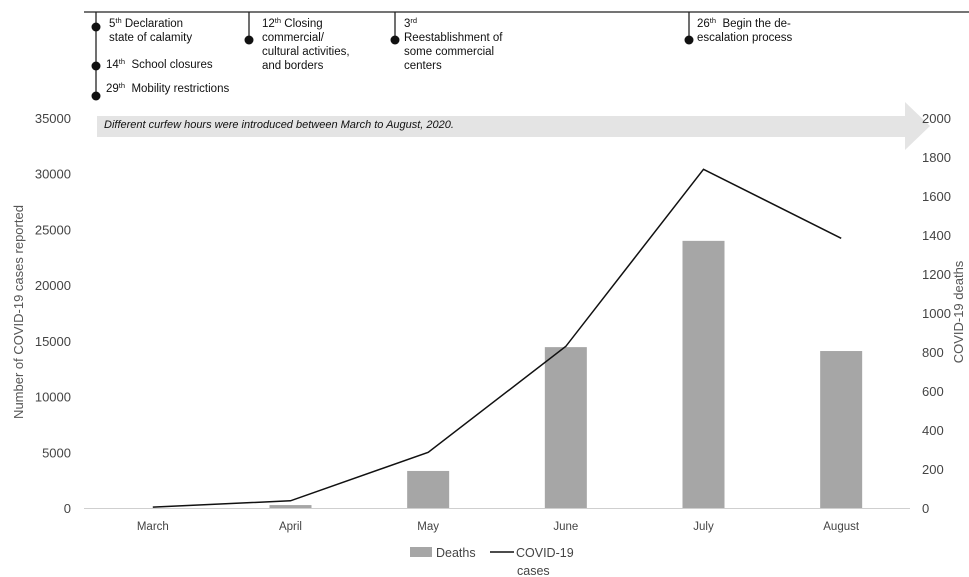 The height and width of the screenshot is (577, 969). I want to click on y2-tick-label: 1800, so click(936, 157).